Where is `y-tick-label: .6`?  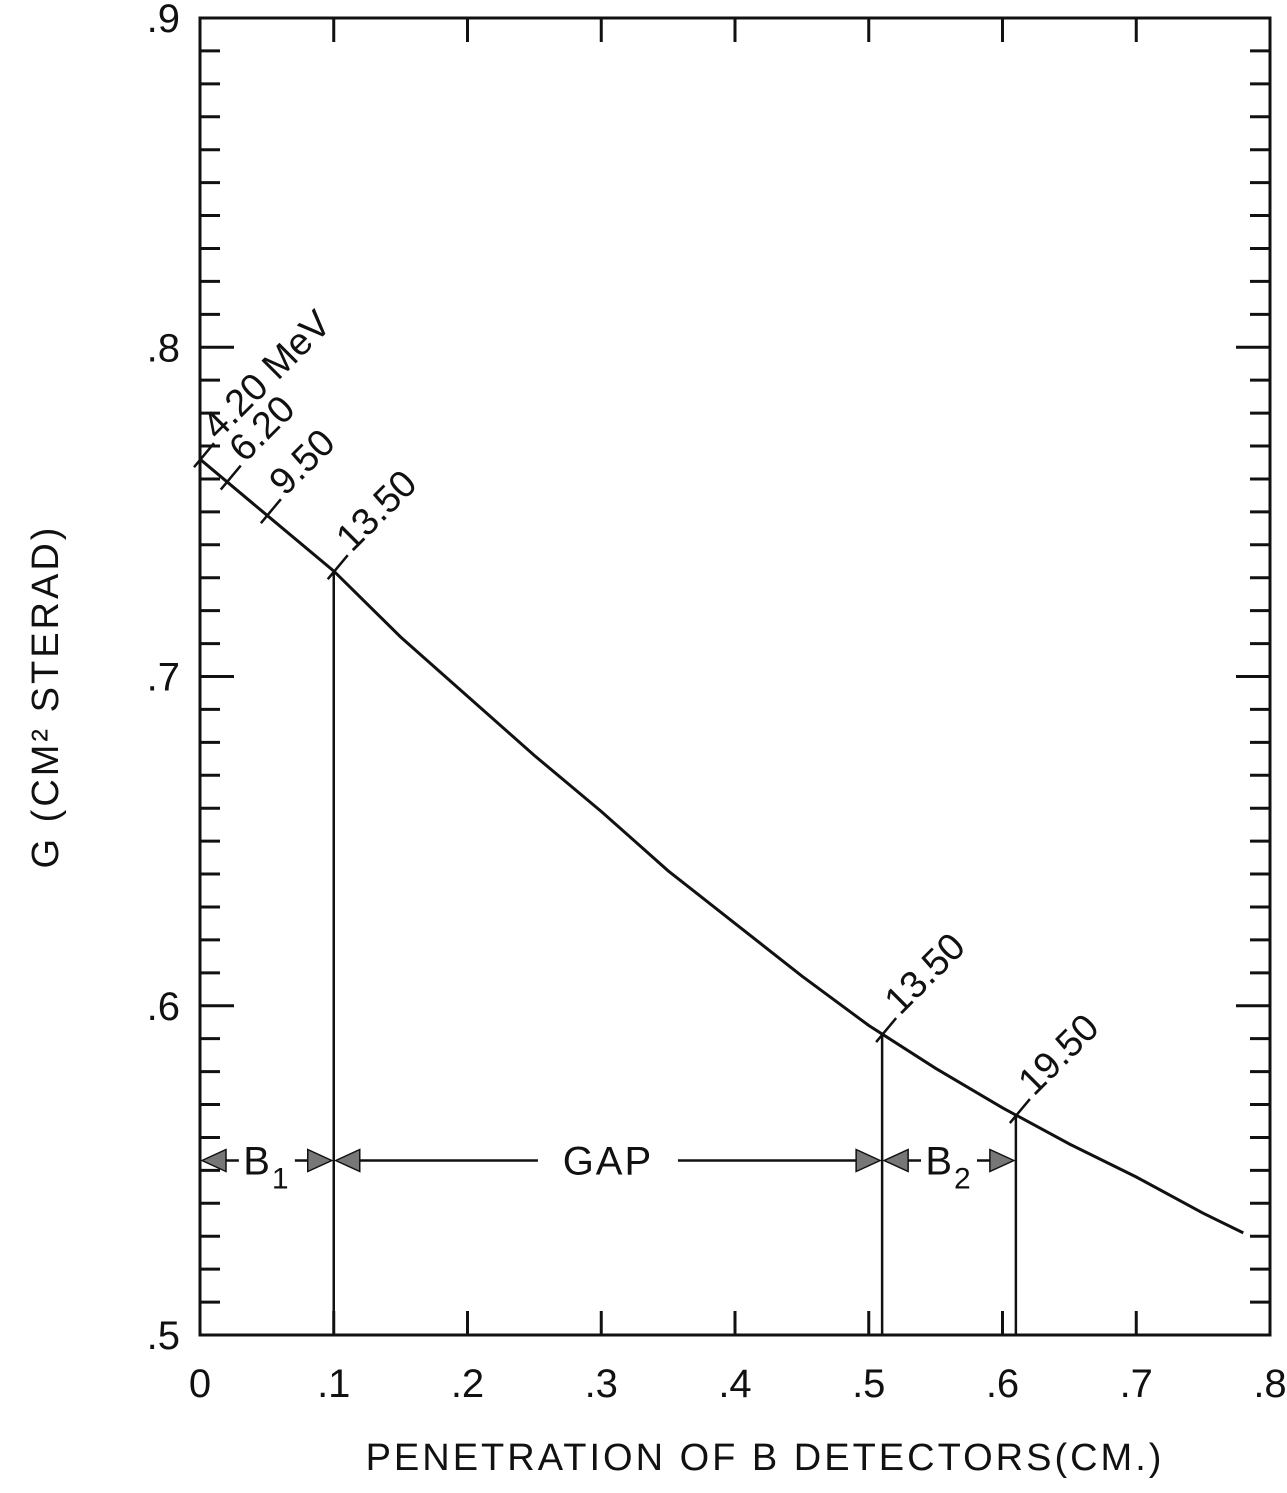 y-tick-label: .6 is located at coordinates (163, 1007).